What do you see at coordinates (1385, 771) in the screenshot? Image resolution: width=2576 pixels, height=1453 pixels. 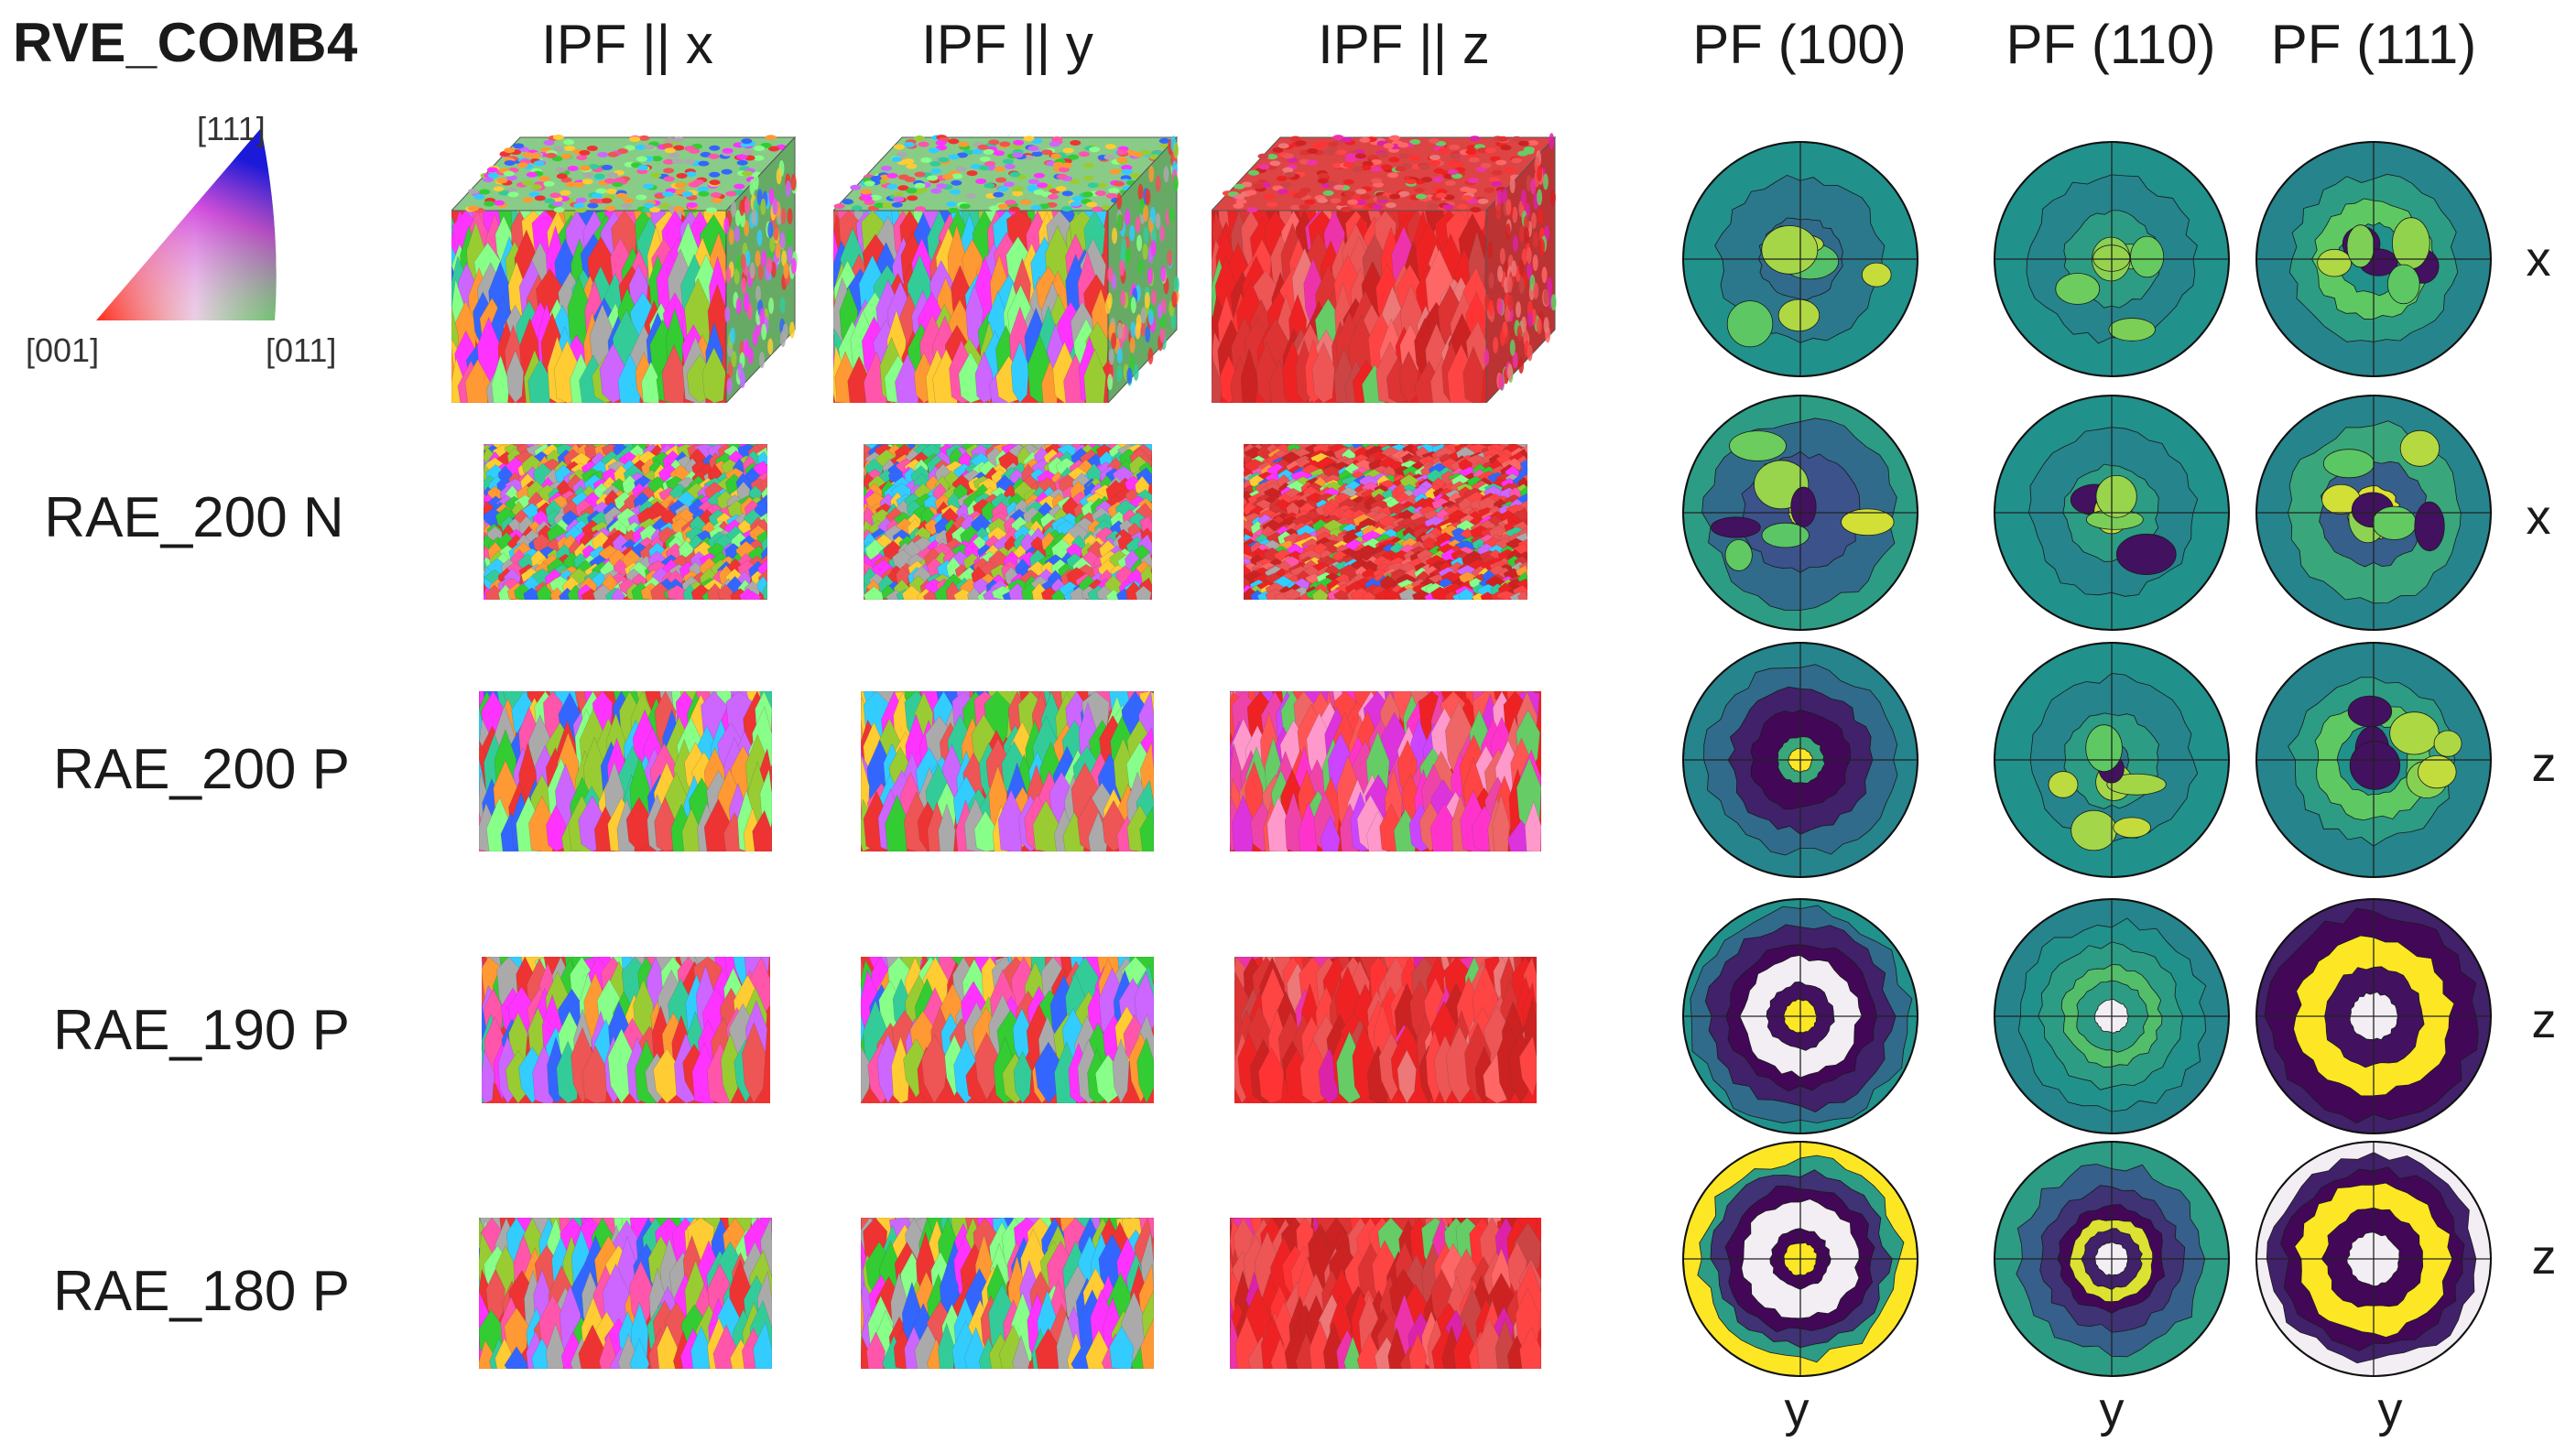 I see `ipf-map-row2-z` at bounding box center [1385, 771].